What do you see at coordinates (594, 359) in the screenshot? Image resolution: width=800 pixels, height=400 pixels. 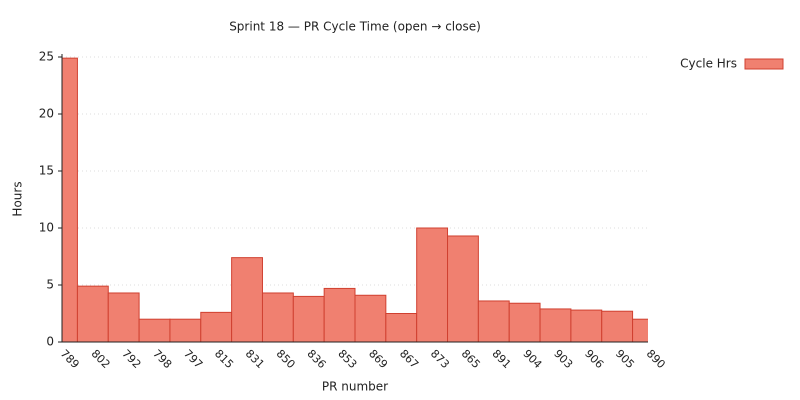 I see `x-tick-label: 906` at bounding box center [594, 359].